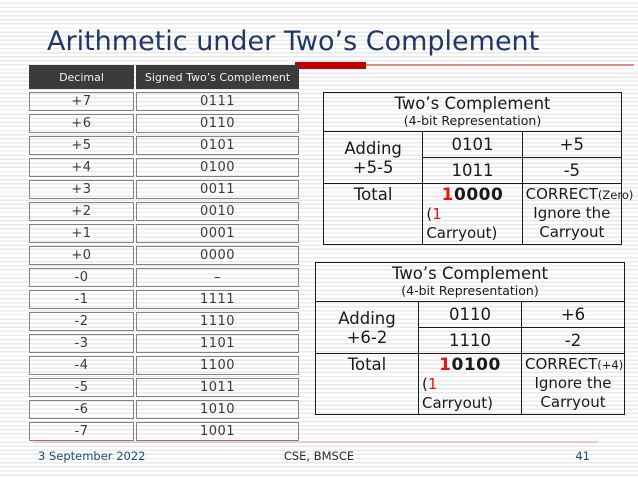 The height and width of the screenshot is (478, 638). I want to click on operand-row: 1011 -5, so click(473, 170).